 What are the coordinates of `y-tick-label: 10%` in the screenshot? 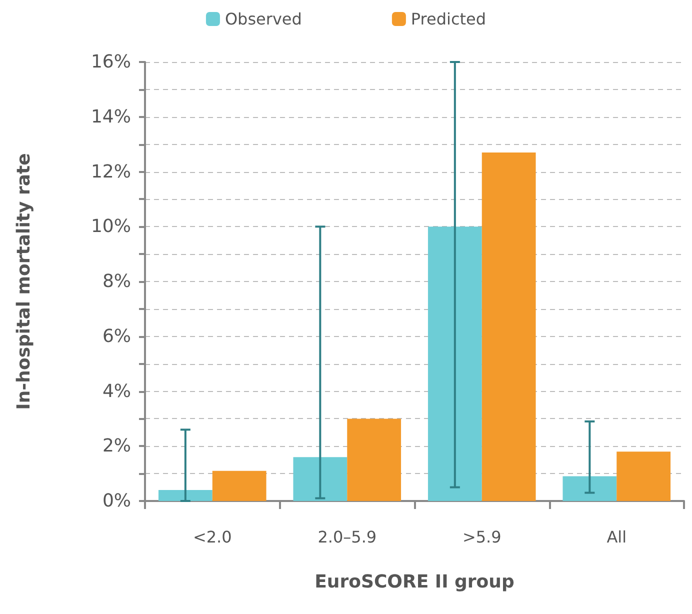 It's located at (110, 227).